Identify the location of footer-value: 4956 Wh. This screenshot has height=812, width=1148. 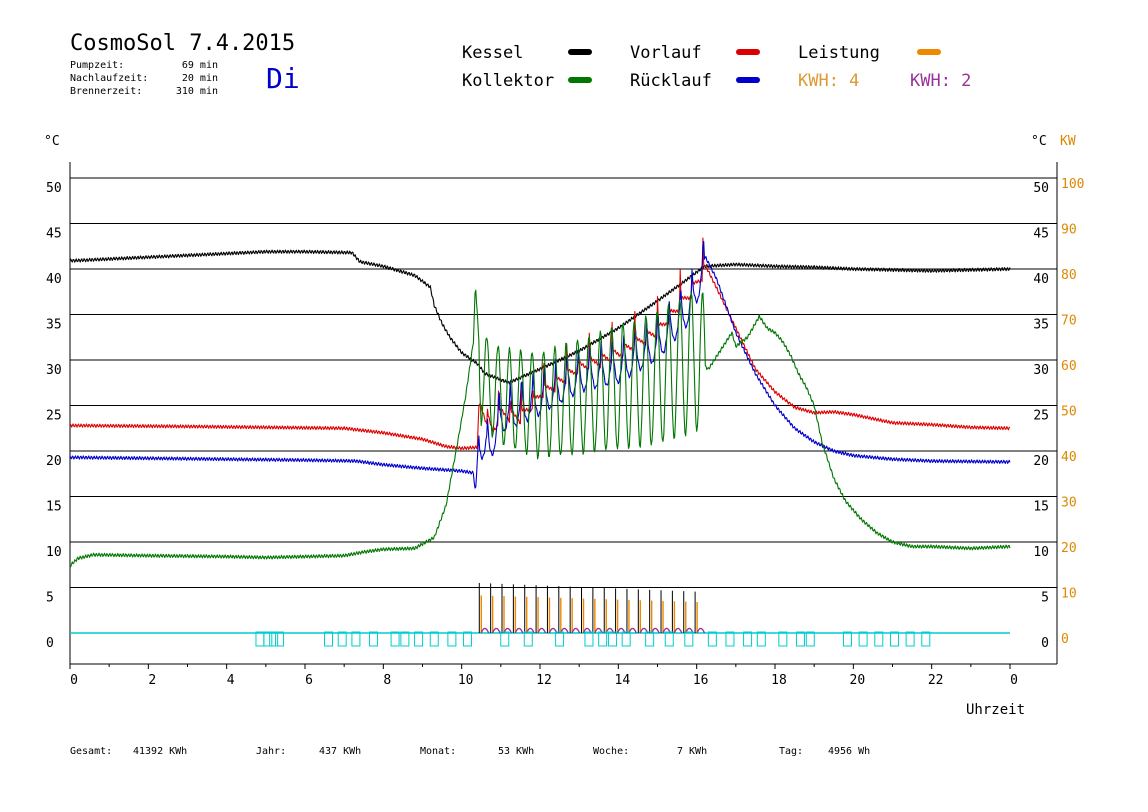
(849, 751).